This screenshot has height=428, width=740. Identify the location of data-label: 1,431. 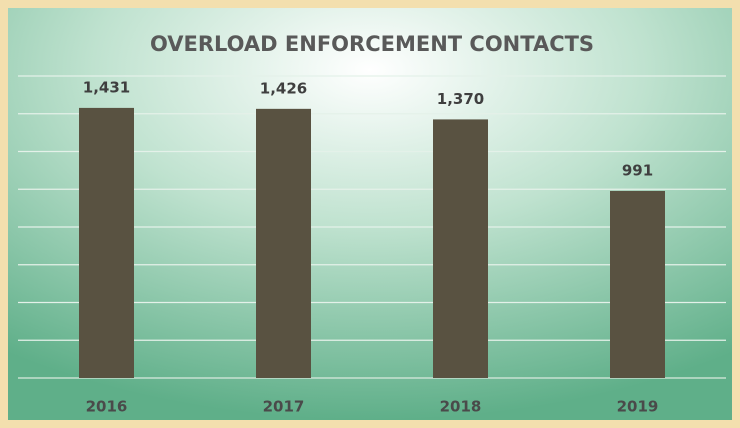
(106, 87).